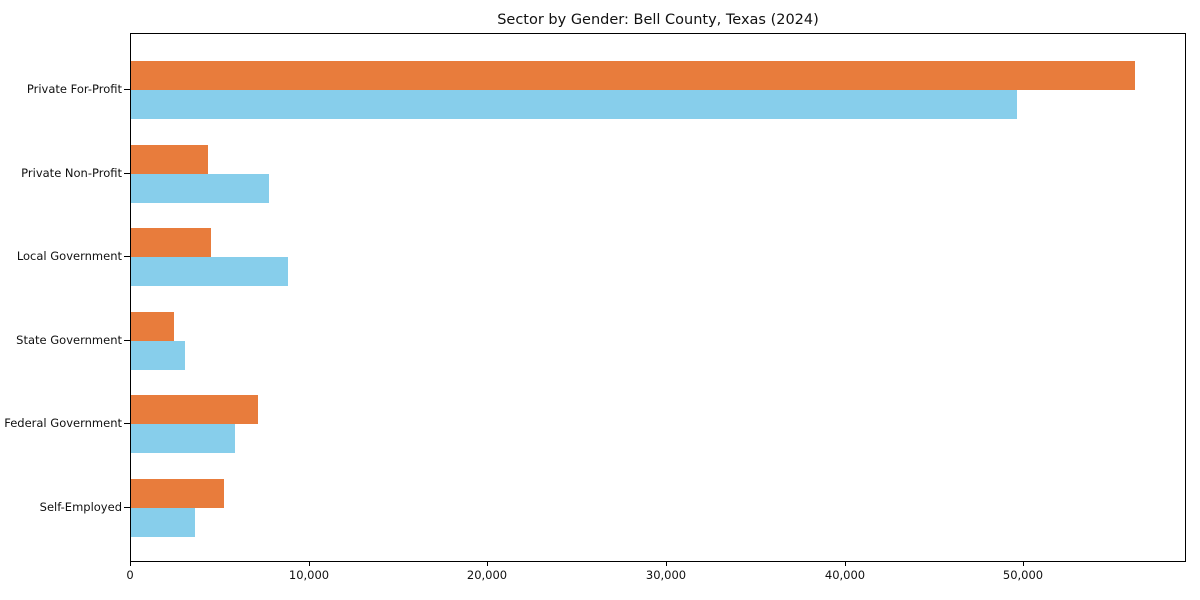 Image resolution: width=1200 pixels, height=600 pixels. Describe the element at coordinates (127, 256) in the screenshot. I see `ytick-mark-local-government` at that location.